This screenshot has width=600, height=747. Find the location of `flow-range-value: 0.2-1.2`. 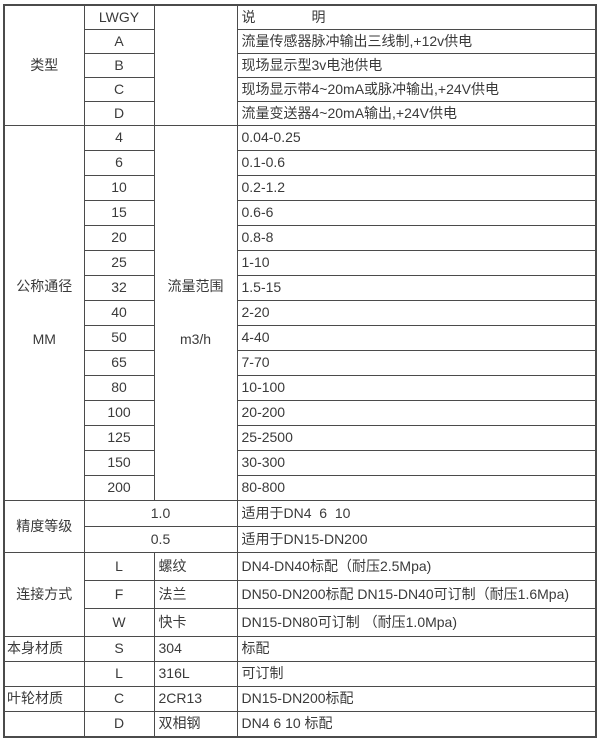

flow-range-value: 0.2-1.2 is located at coordinates (416, 188).